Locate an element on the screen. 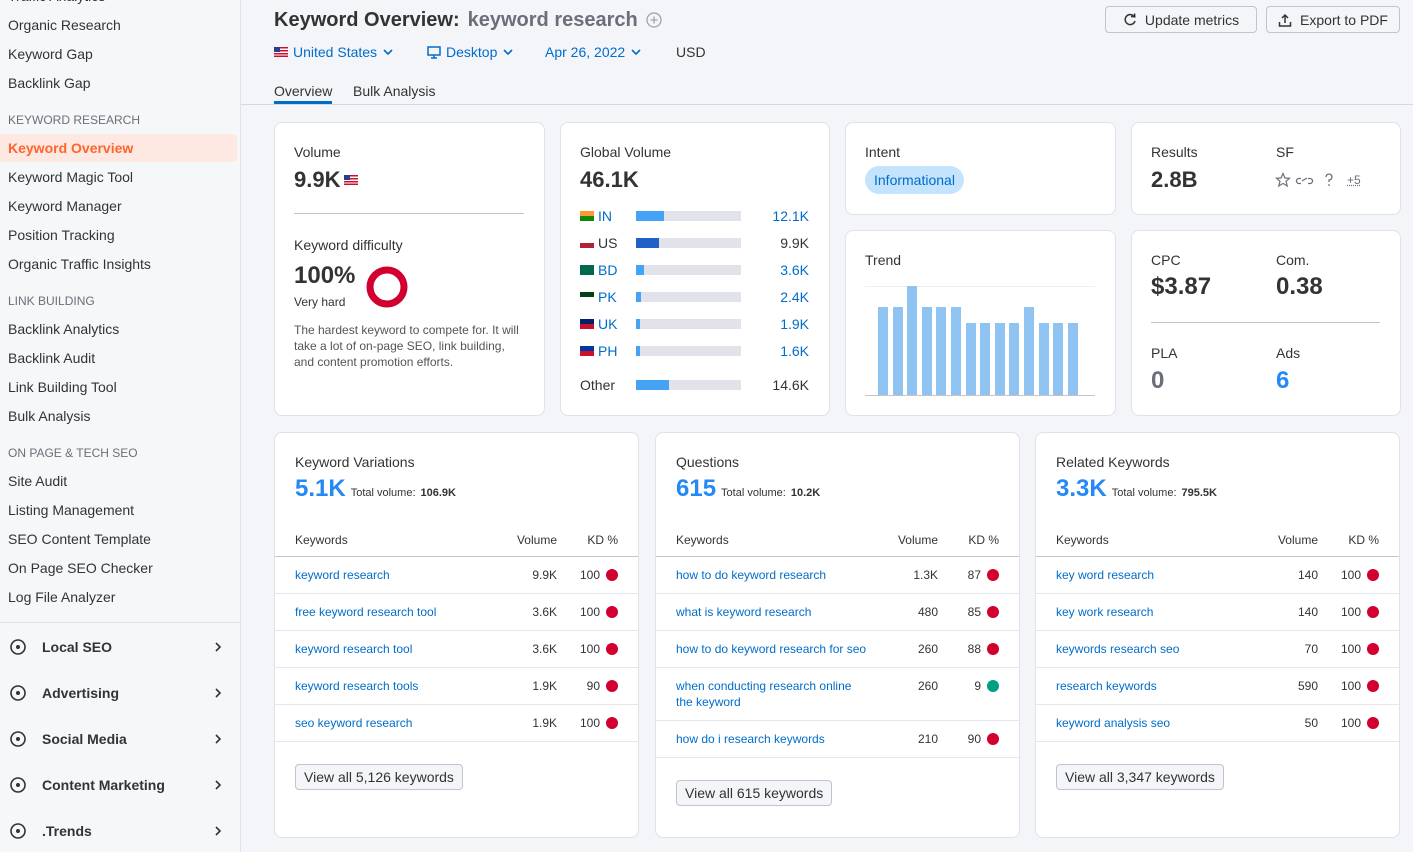 The width and height of the screenshot is (1413, 852). country-code: UK is located at coordinates (608, 324).